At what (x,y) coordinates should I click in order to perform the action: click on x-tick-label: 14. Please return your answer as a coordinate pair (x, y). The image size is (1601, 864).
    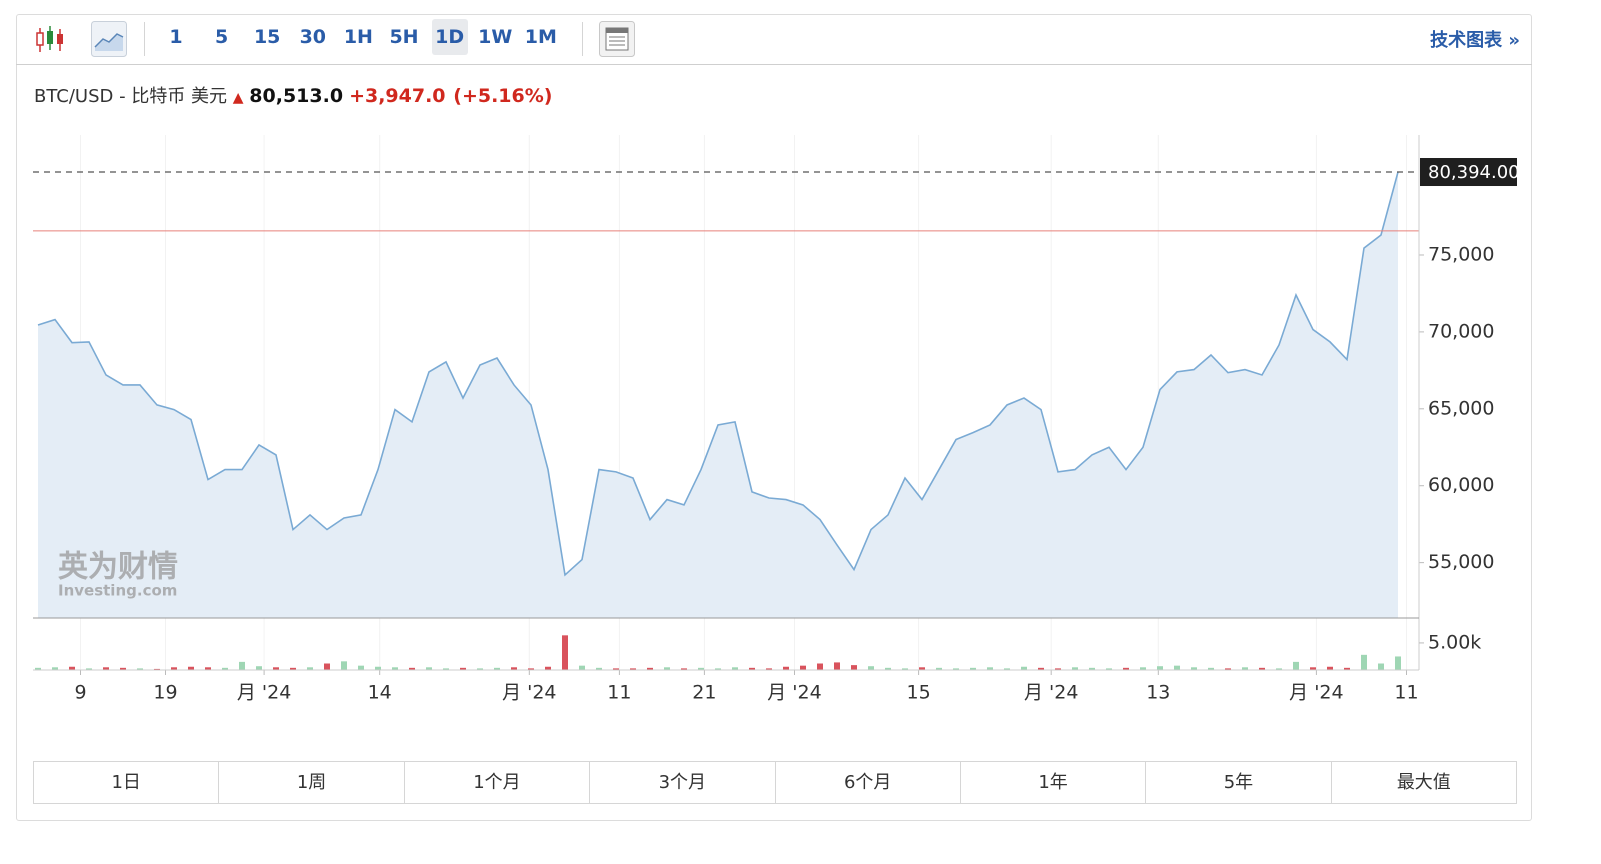
    Looking at the image, I should click on (380, 693).